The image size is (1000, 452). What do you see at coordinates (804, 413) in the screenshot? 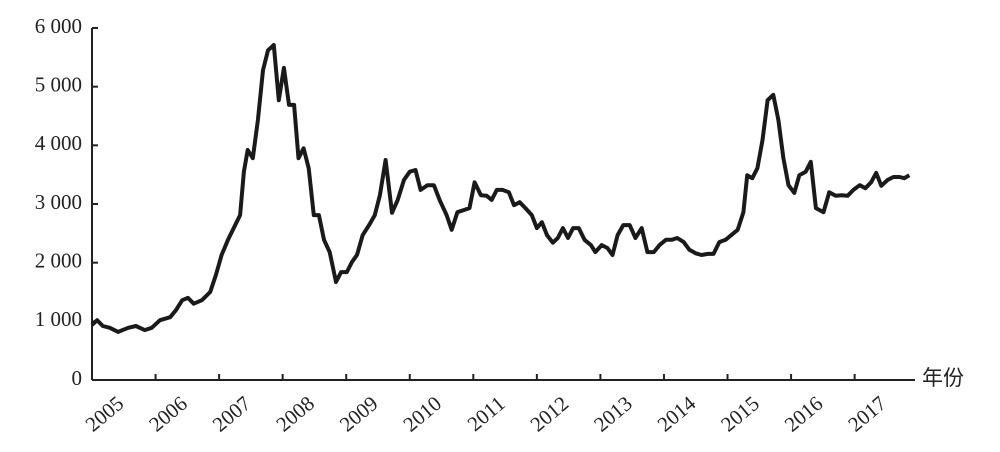
I see `x-tick-label: 2016` at bounding box center [804, 413].